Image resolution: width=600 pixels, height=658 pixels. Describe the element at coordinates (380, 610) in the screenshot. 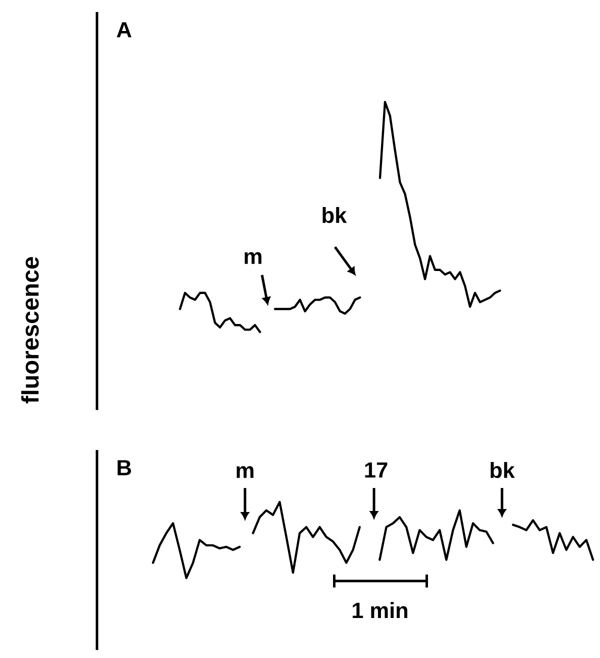

I see `text: 1 min` at that location.